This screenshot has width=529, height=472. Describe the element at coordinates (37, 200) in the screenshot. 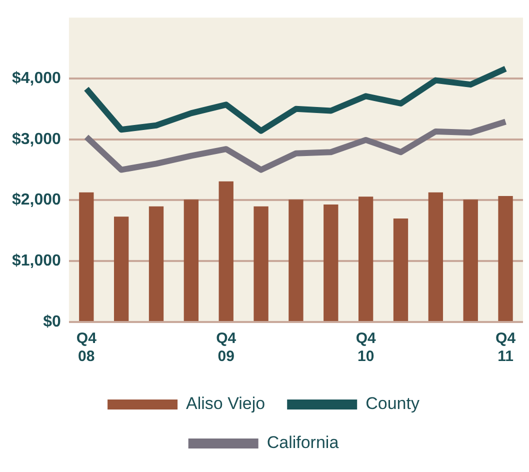

I see `y-tick-label: $2,000` at that location.